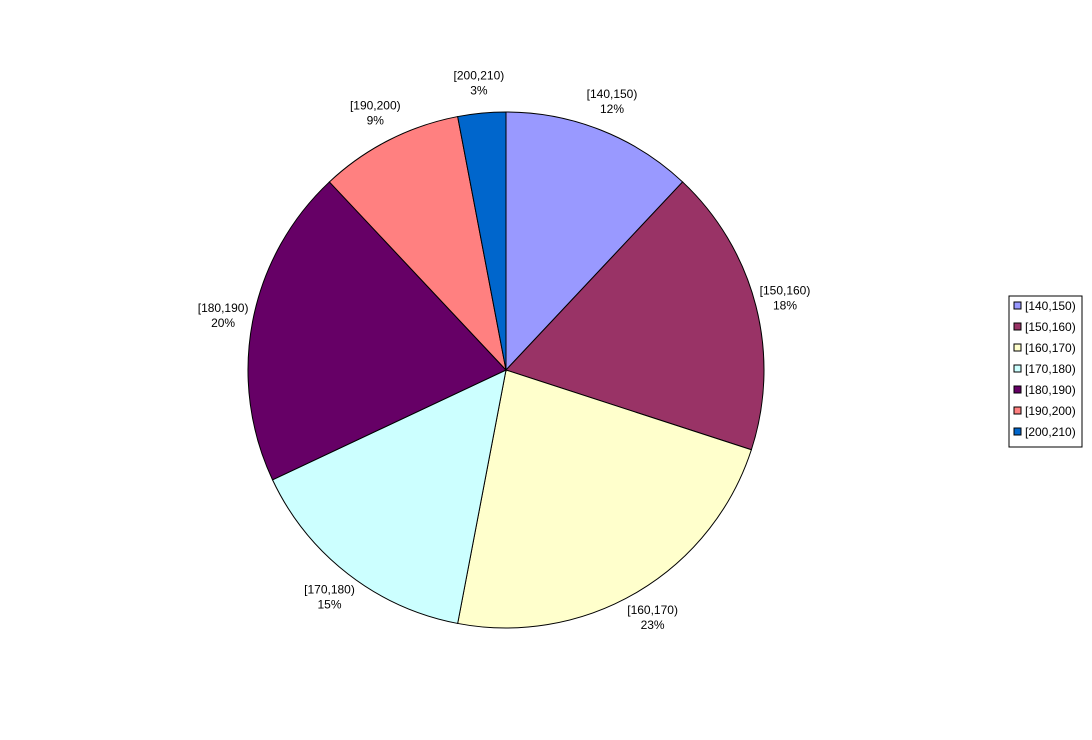  Describe the element at coordinates (1050, 411) in the screenshot. I see `legend-entry-6: [190,200)` at that location.